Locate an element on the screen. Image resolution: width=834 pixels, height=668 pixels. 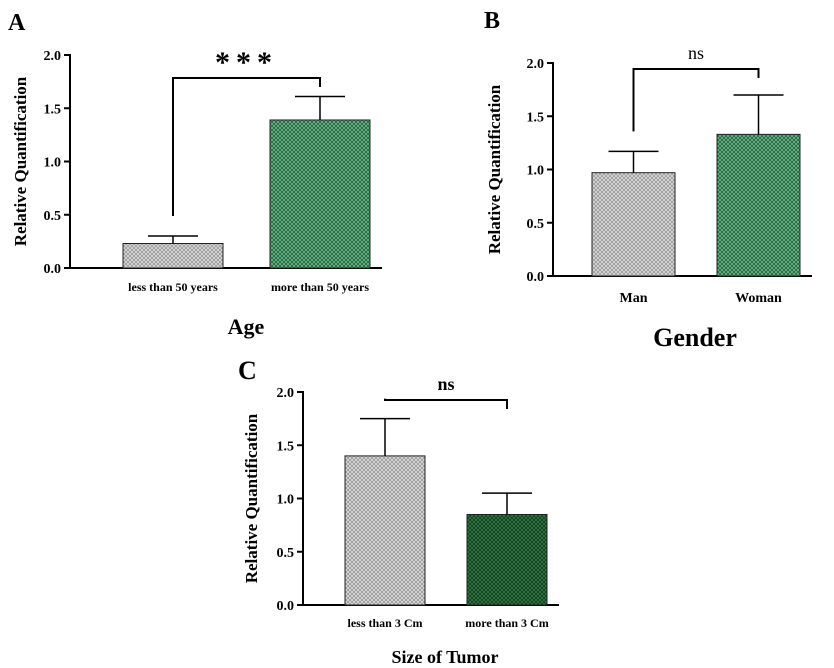
panel-b-x-axis-title: Gender is located at coordinates (695, 337).